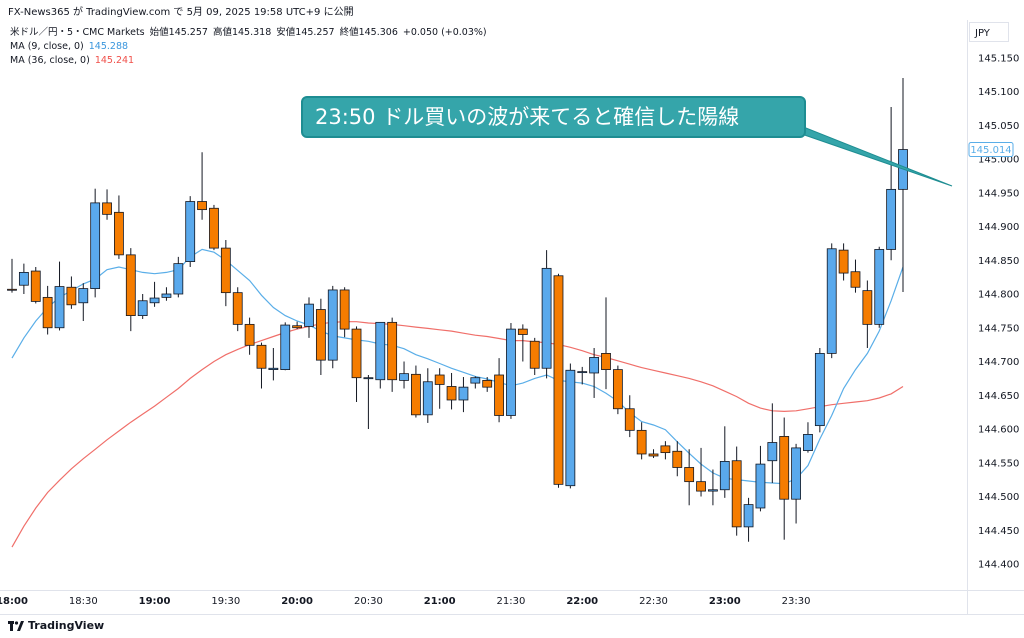 The width and height of the screenshot is (1024, 638). What do you see at coordinates (286, 32) in the screenshot?
I see `legend-low-label: 安値` at bounding box center [286, 32].